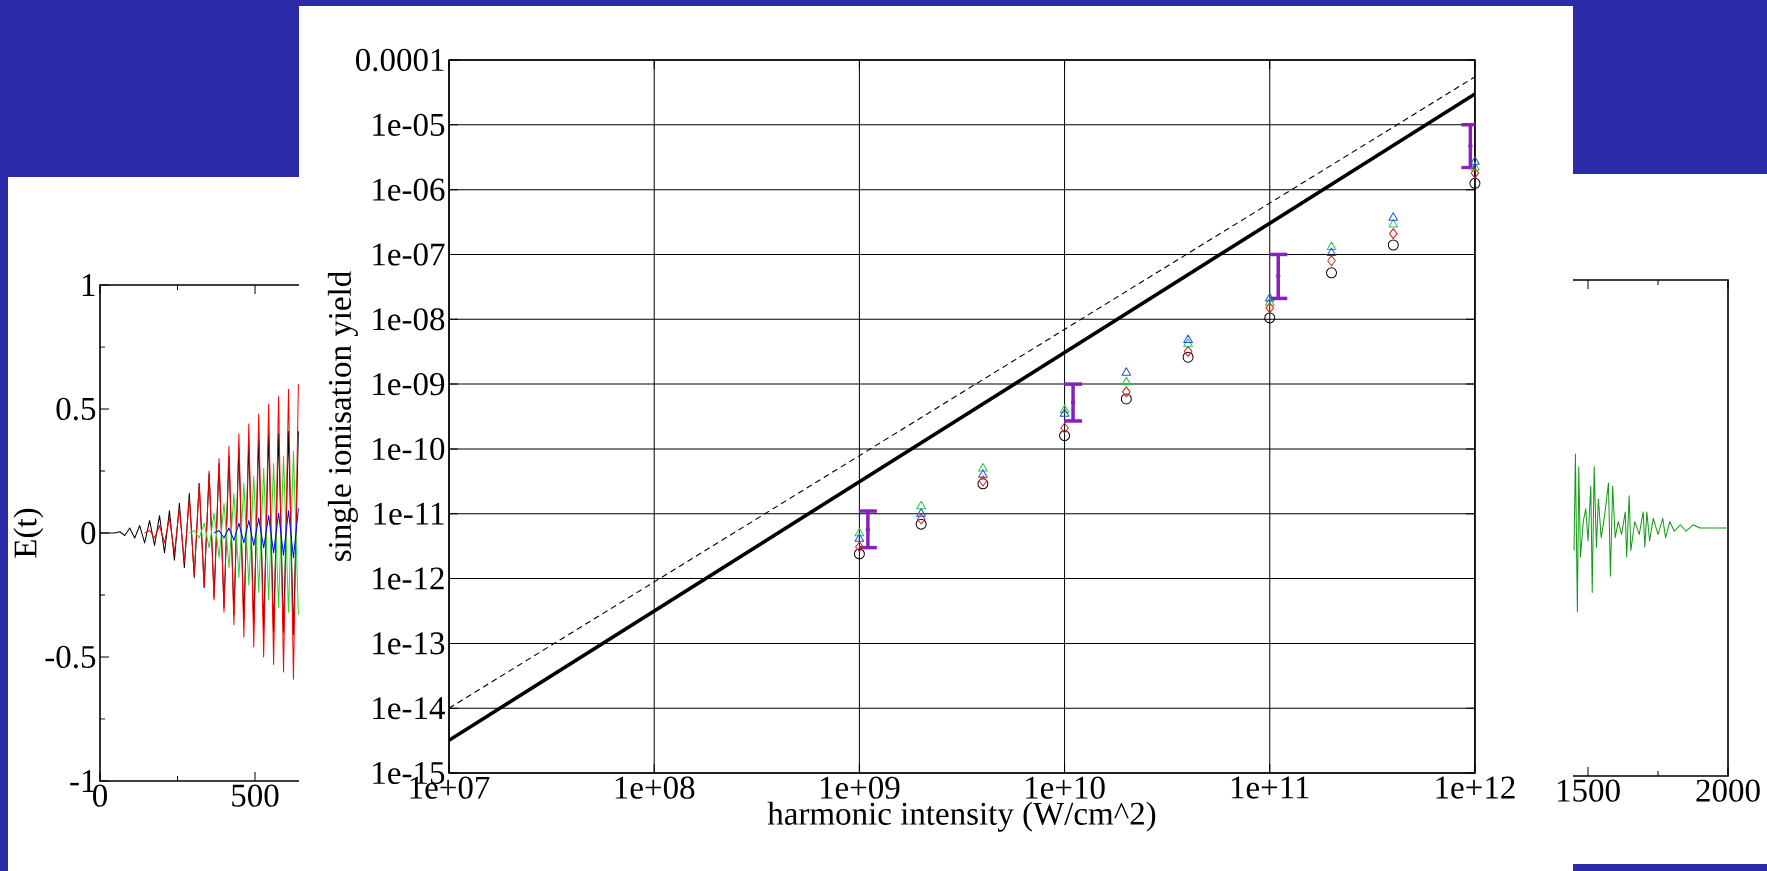 The width and height of the screenshot is (1767, 871). I want to click on x-tick-label: 1e+09, so click(860, 787).